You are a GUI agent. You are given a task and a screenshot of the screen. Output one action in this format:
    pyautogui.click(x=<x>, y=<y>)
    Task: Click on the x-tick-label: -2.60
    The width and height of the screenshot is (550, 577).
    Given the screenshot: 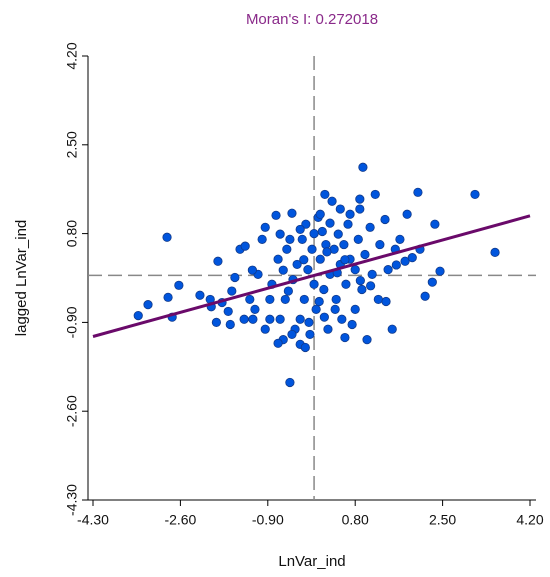 What is the action you would take?
    pyautogui.click(x=180, y=520)
    